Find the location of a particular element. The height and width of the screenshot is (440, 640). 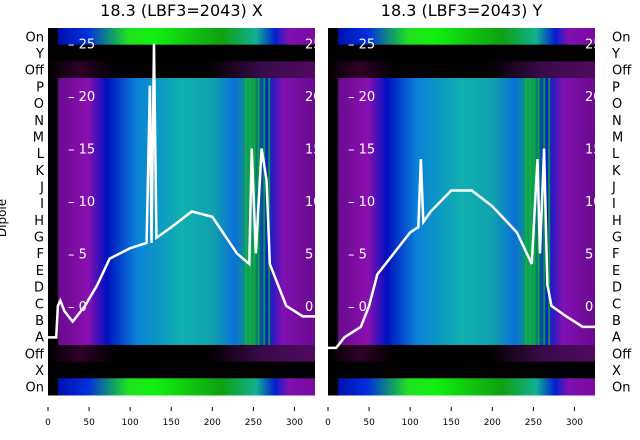

y-axis-label: Dipole is located at coordinates (4, 218).